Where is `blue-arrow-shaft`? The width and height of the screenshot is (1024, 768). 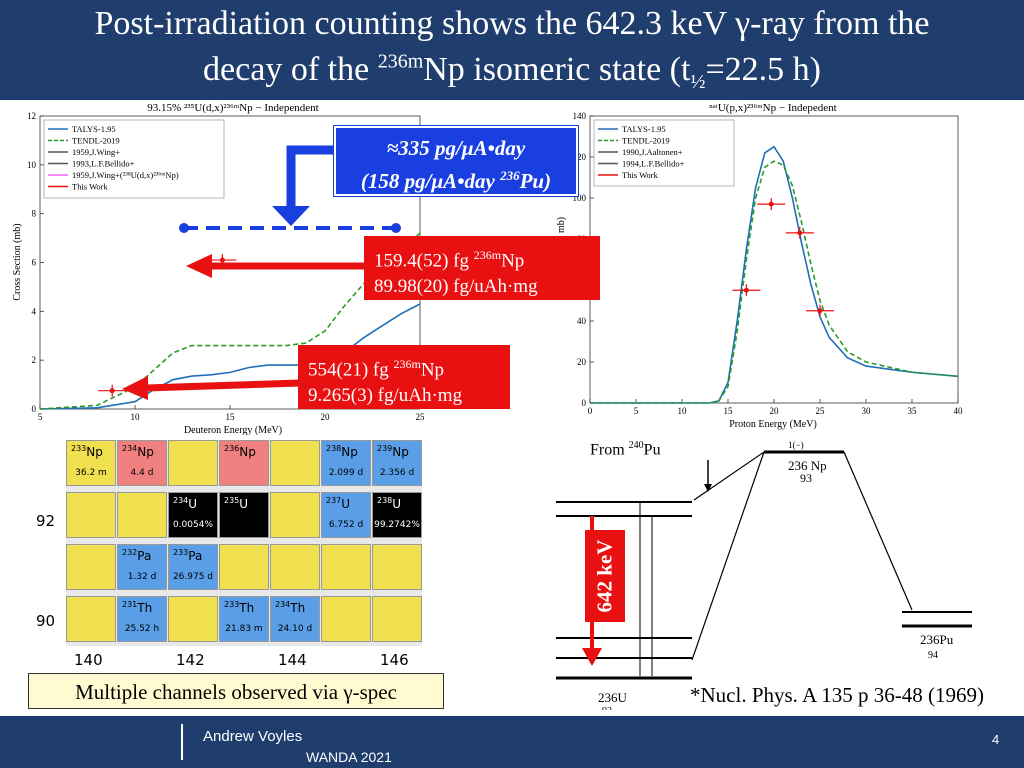
blue-arrow-shaft is located at coordinates (311, 177).